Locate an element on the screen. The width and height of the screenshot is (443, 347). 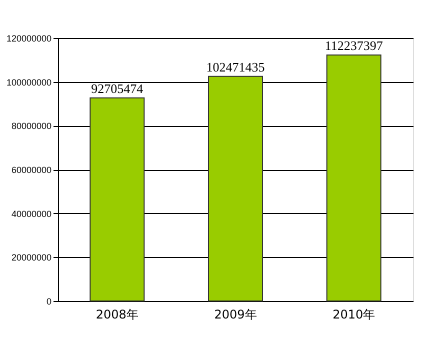
y-tick-label: 60000000 is located at coordinates (31, 170).